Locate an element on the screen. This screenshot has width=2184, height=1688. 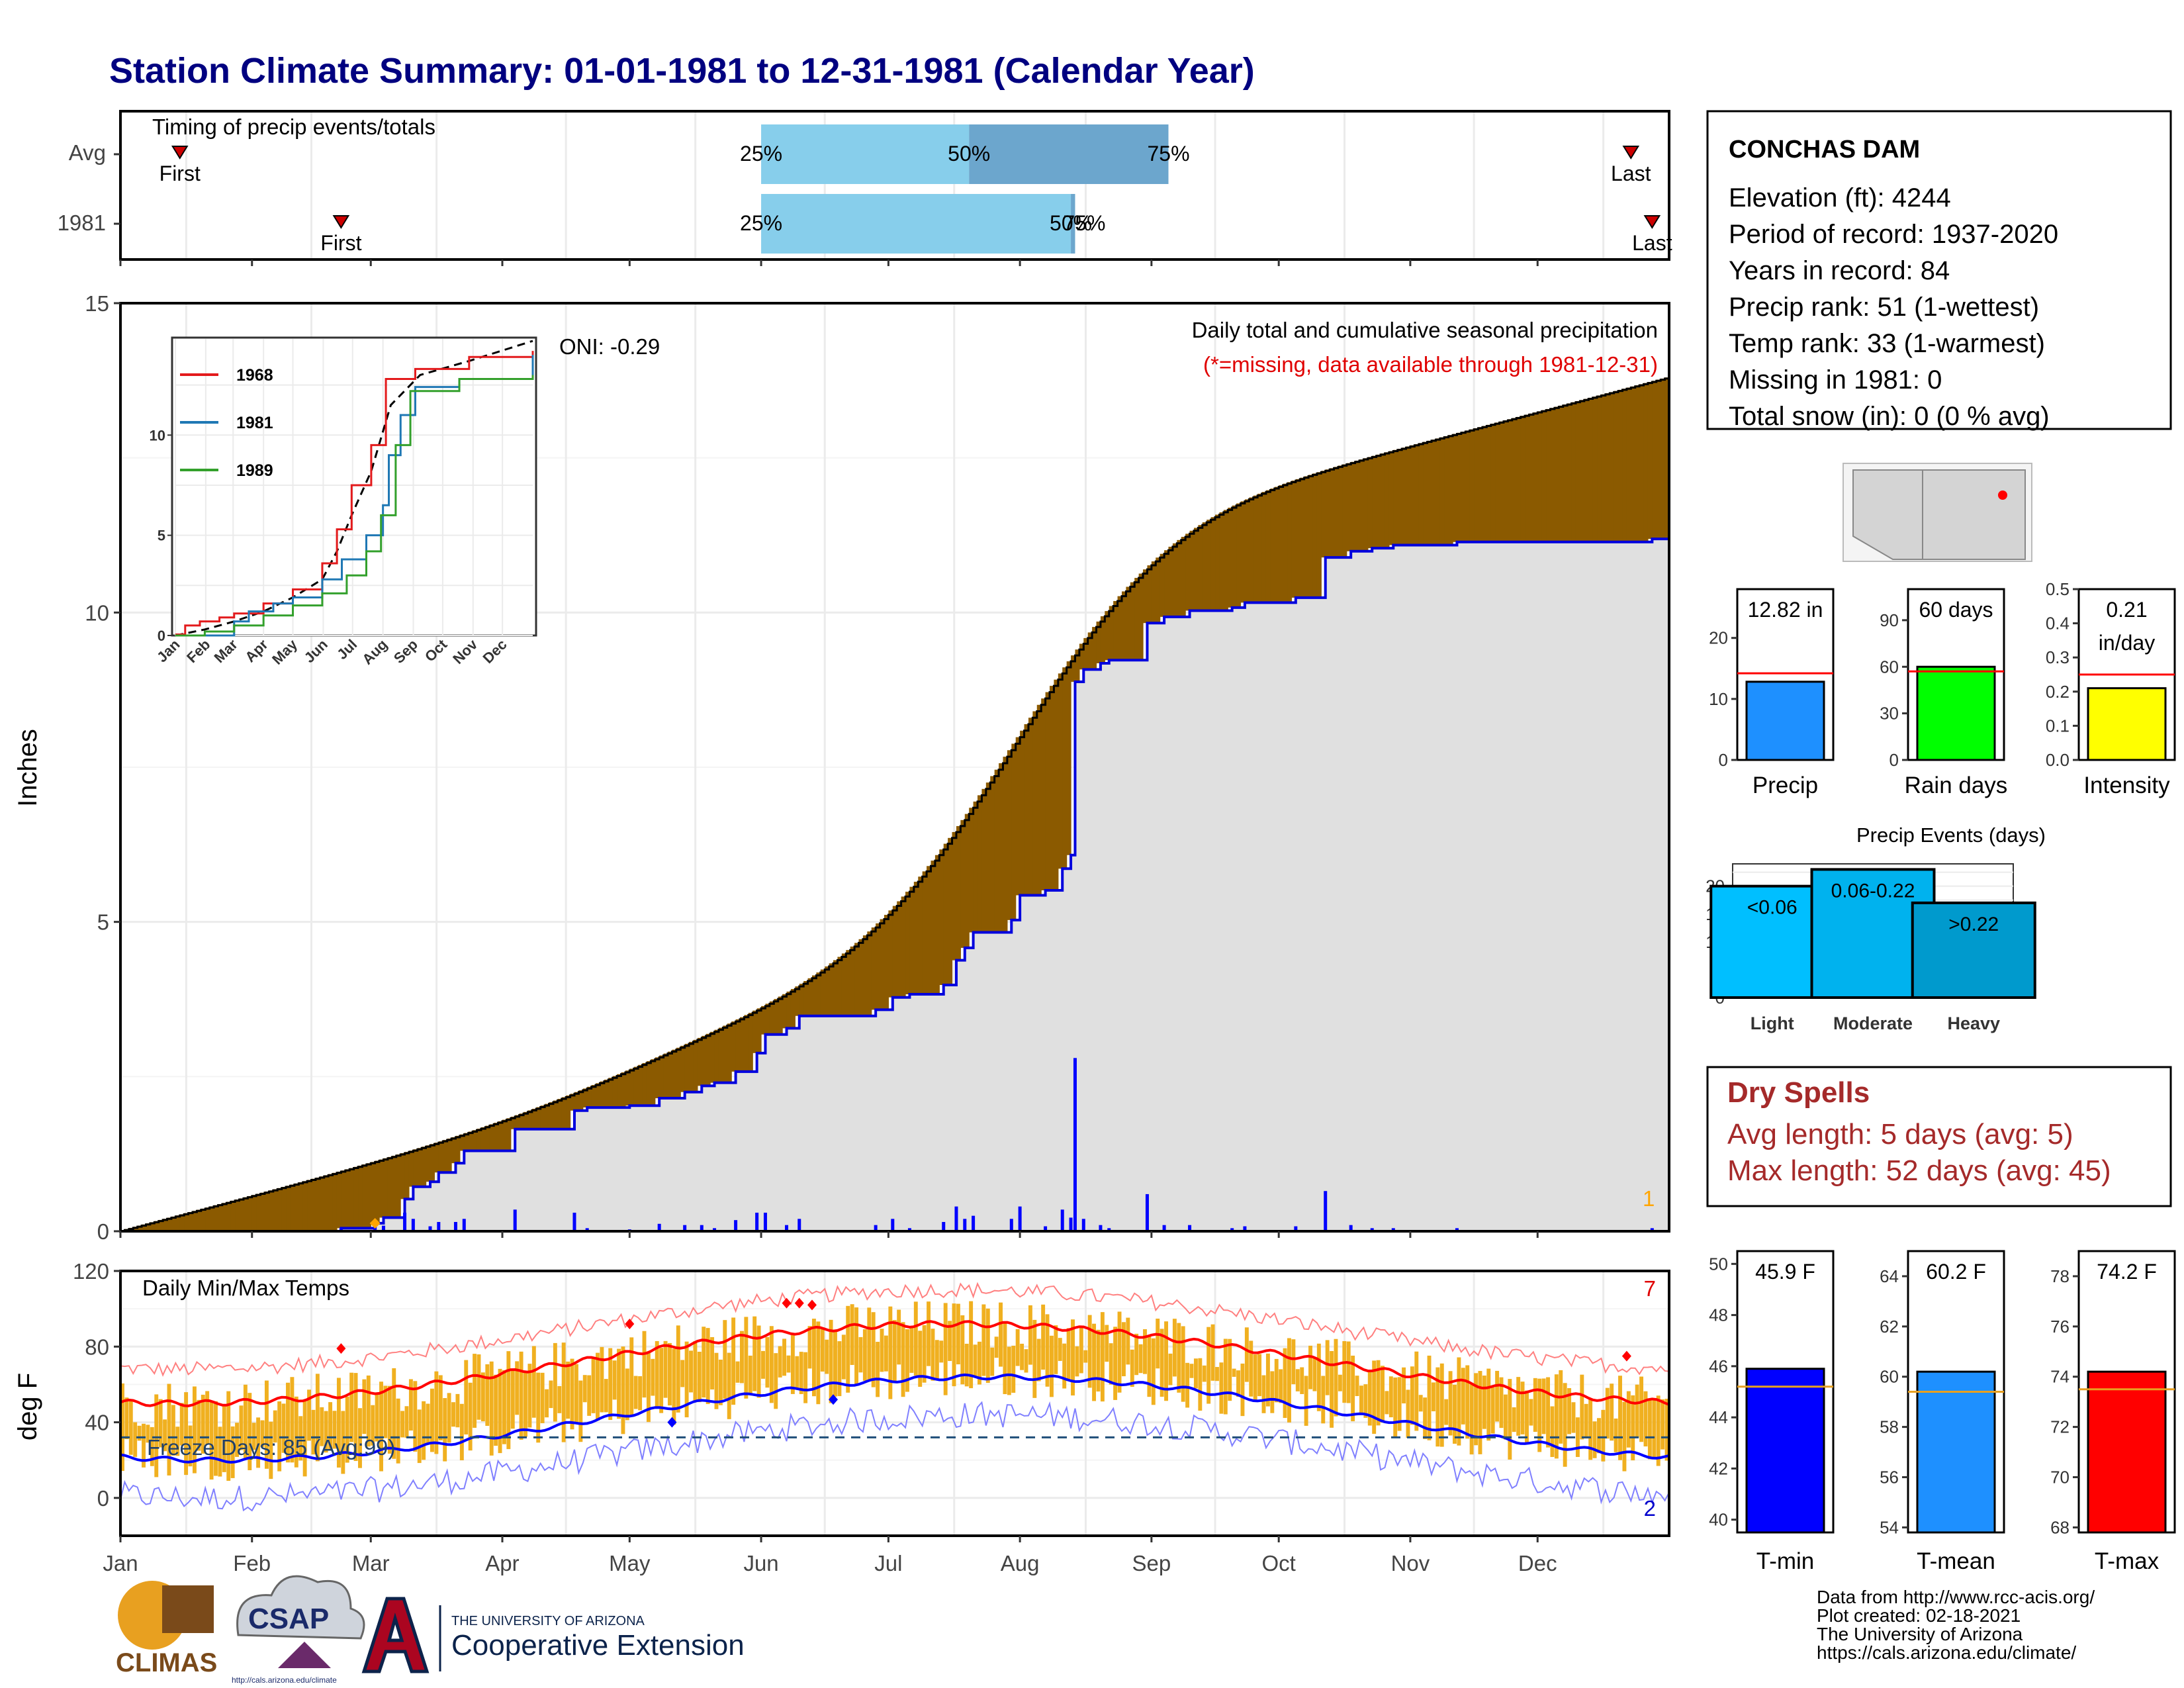
record-low-marker is located at coordinates (834, 1399).